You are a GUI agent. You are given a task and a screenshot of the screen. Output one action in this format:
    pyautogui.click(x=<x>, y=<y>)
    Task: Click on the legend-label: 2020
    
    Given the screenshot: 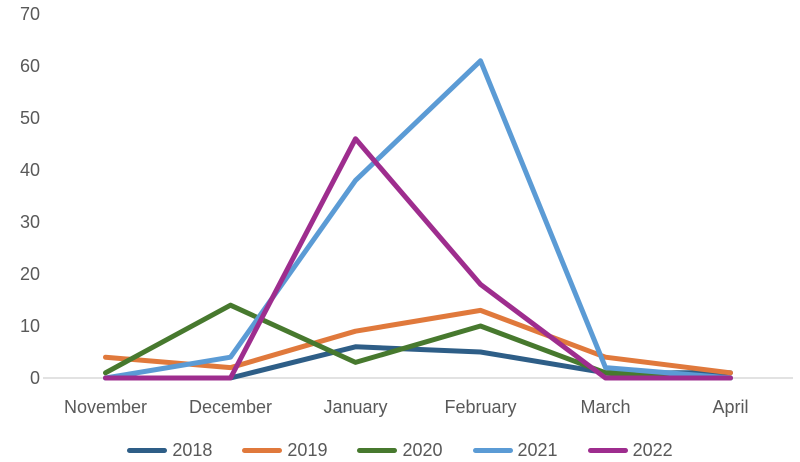 What is the action you would take?
    pyautogui.click(x=422, y=450)
    